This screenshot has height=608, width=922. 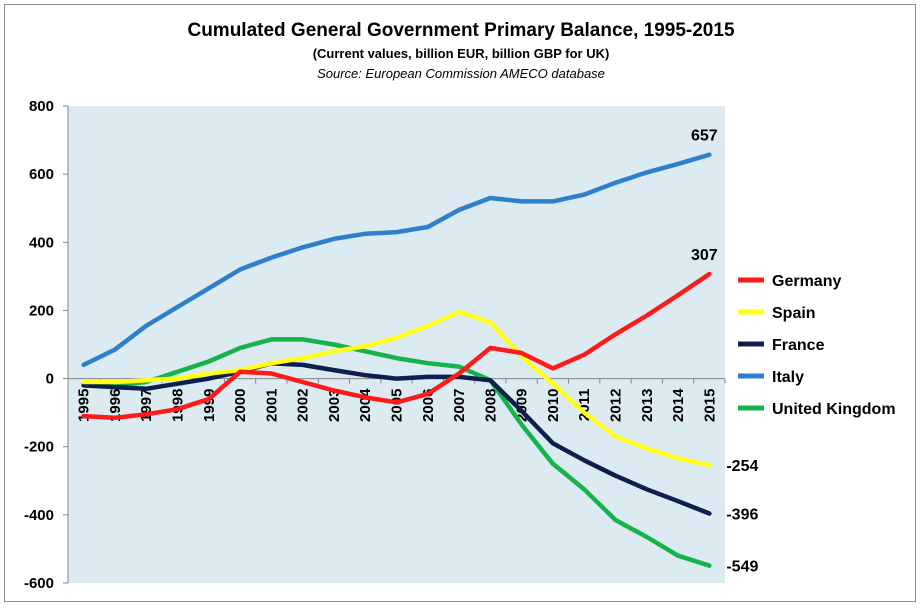 What do you see at coordinates (178, 405) in the screenshot?
I see `x-tick-label: 1998` at bounding box center [178, 405].